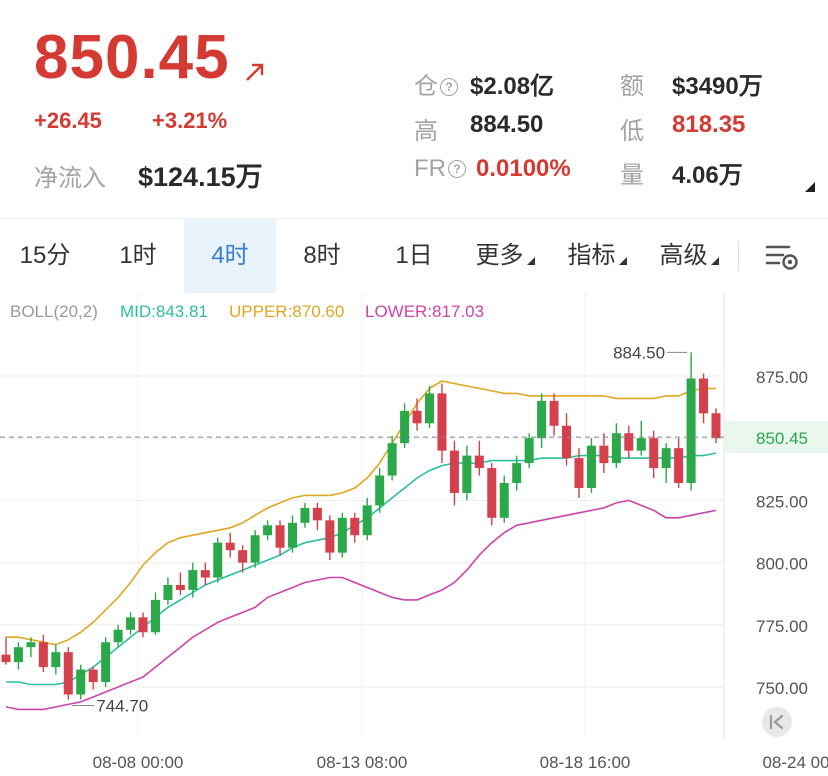  Describe the element at coordinates (707, 175) in the screenshot. I see `volume-value: 4.06万` at that location.